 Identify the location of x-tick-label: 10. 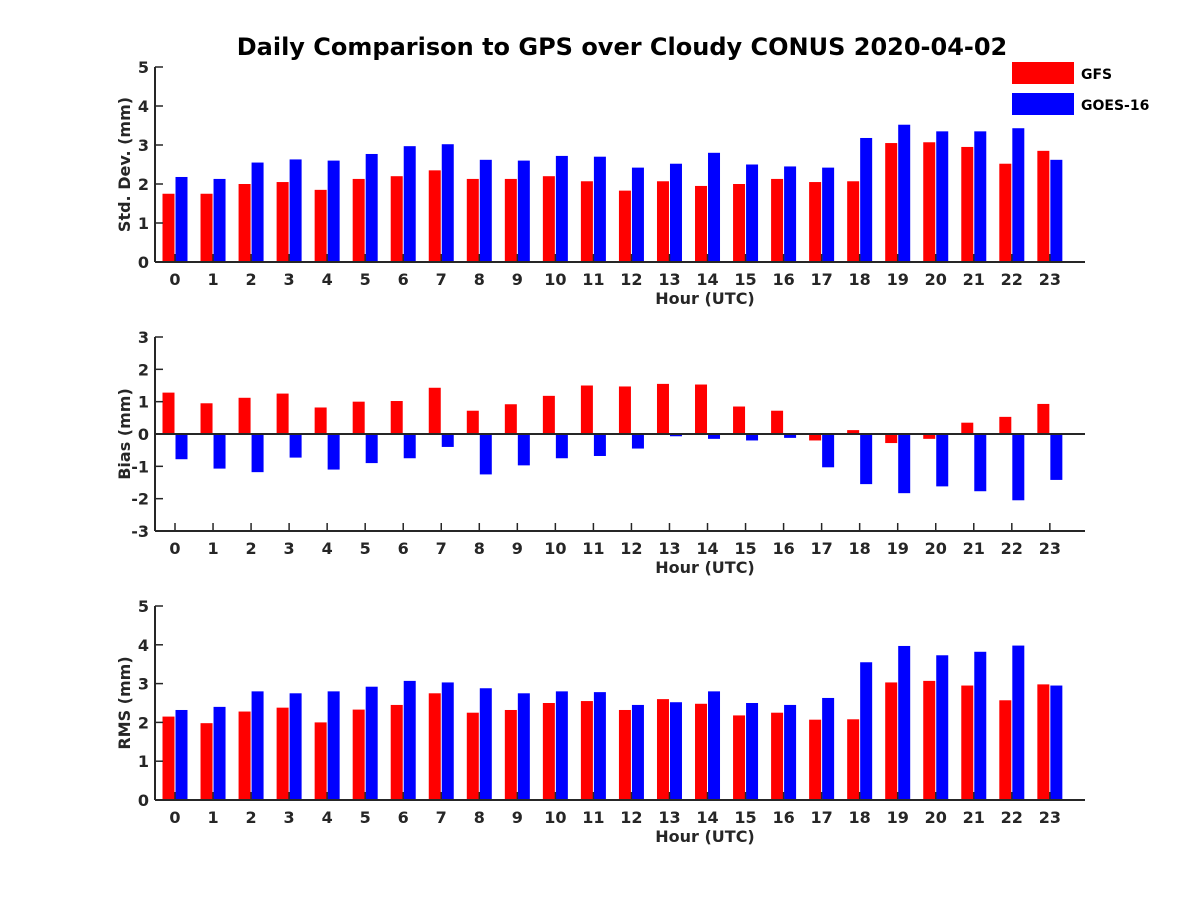
(555, 548).